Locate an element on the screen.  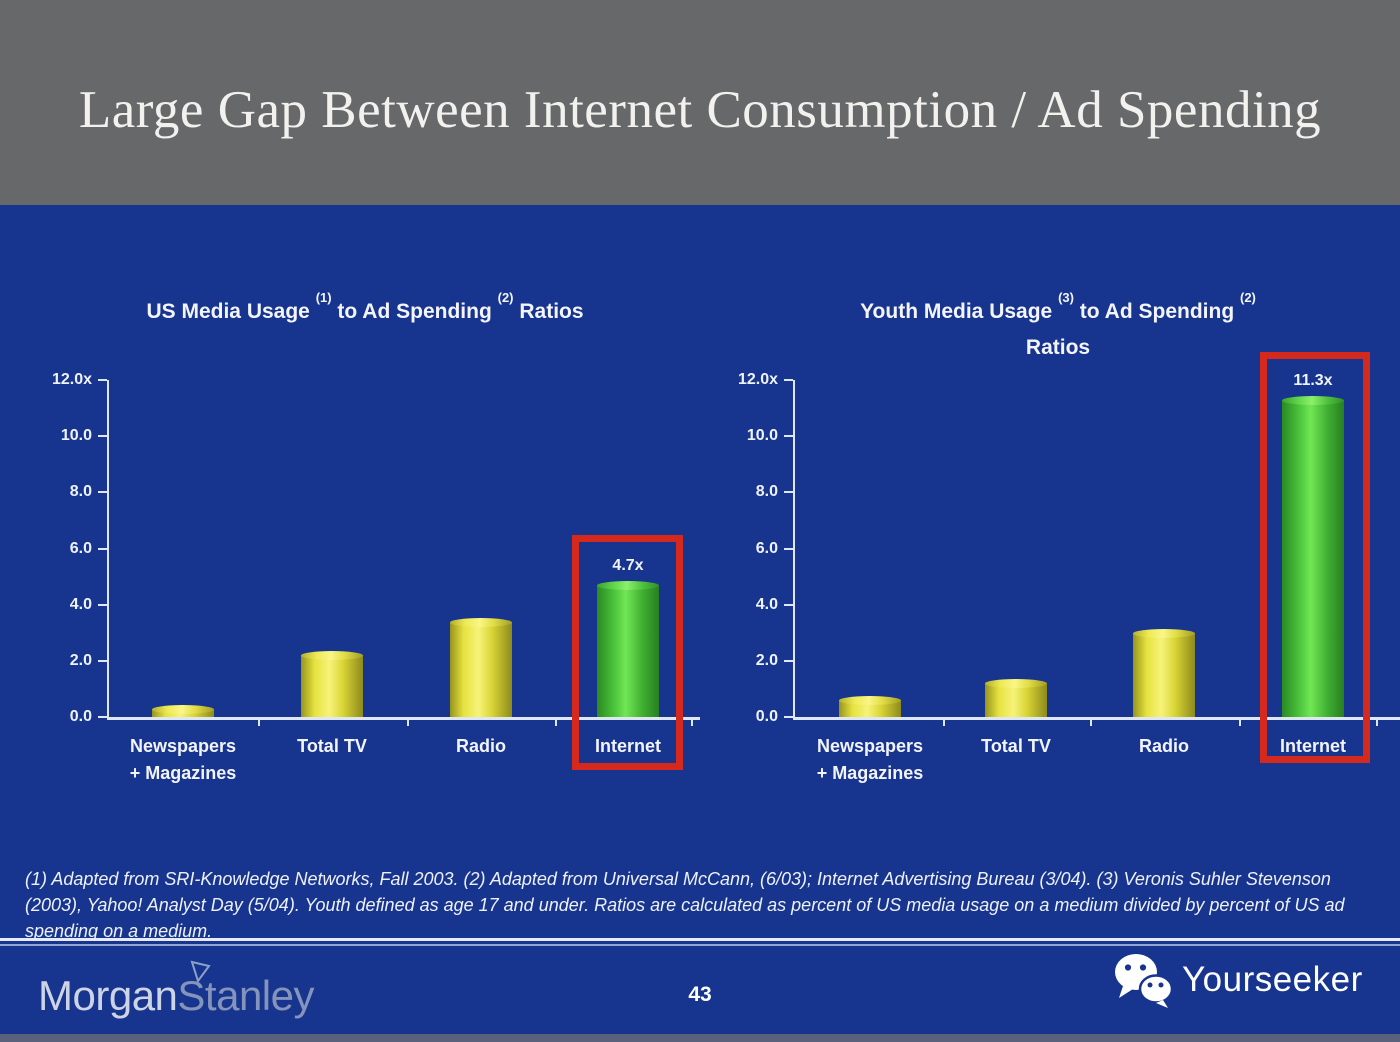
morgan-stanley-triangle-icon is located at coordinates (200, 972).